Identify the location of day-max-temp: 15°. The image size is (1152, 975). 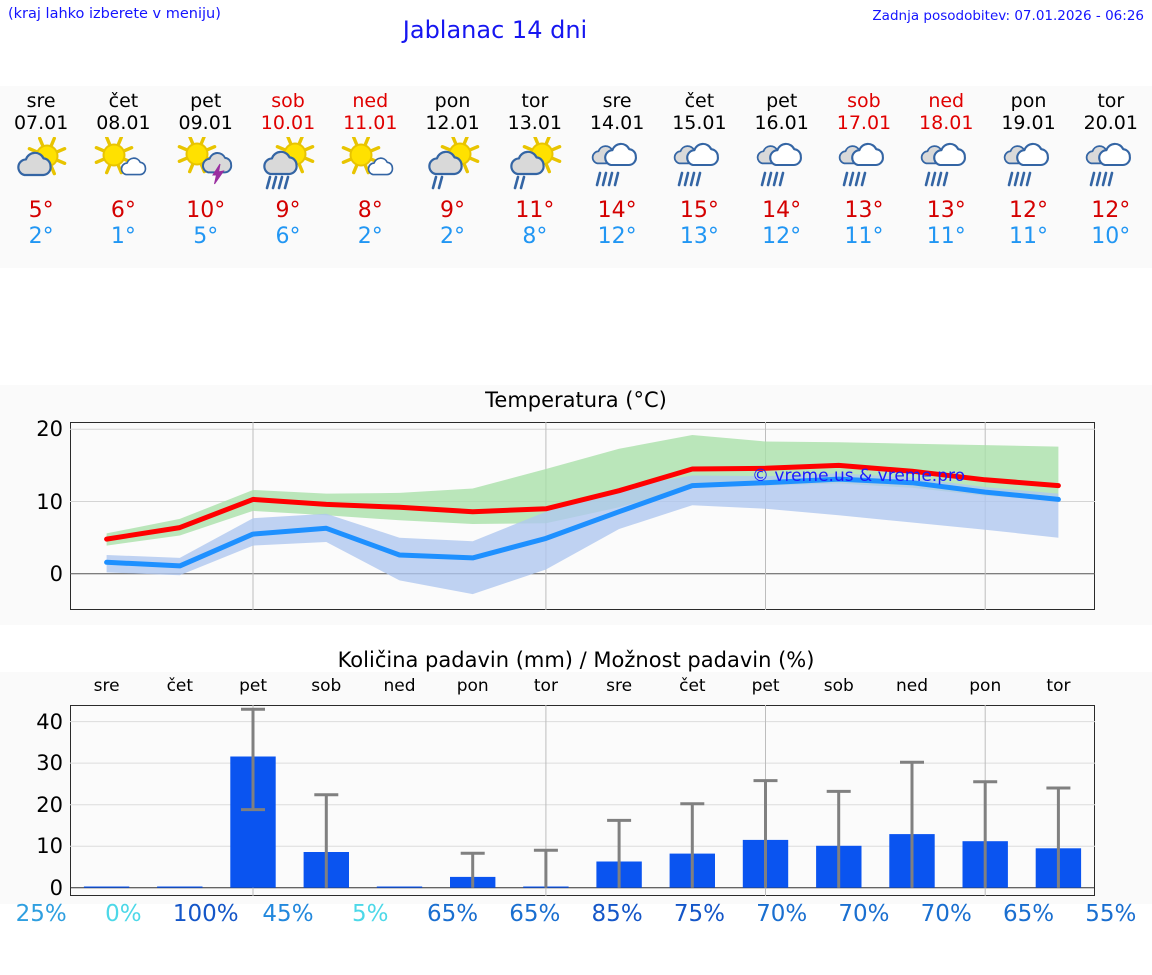
(699, 210).